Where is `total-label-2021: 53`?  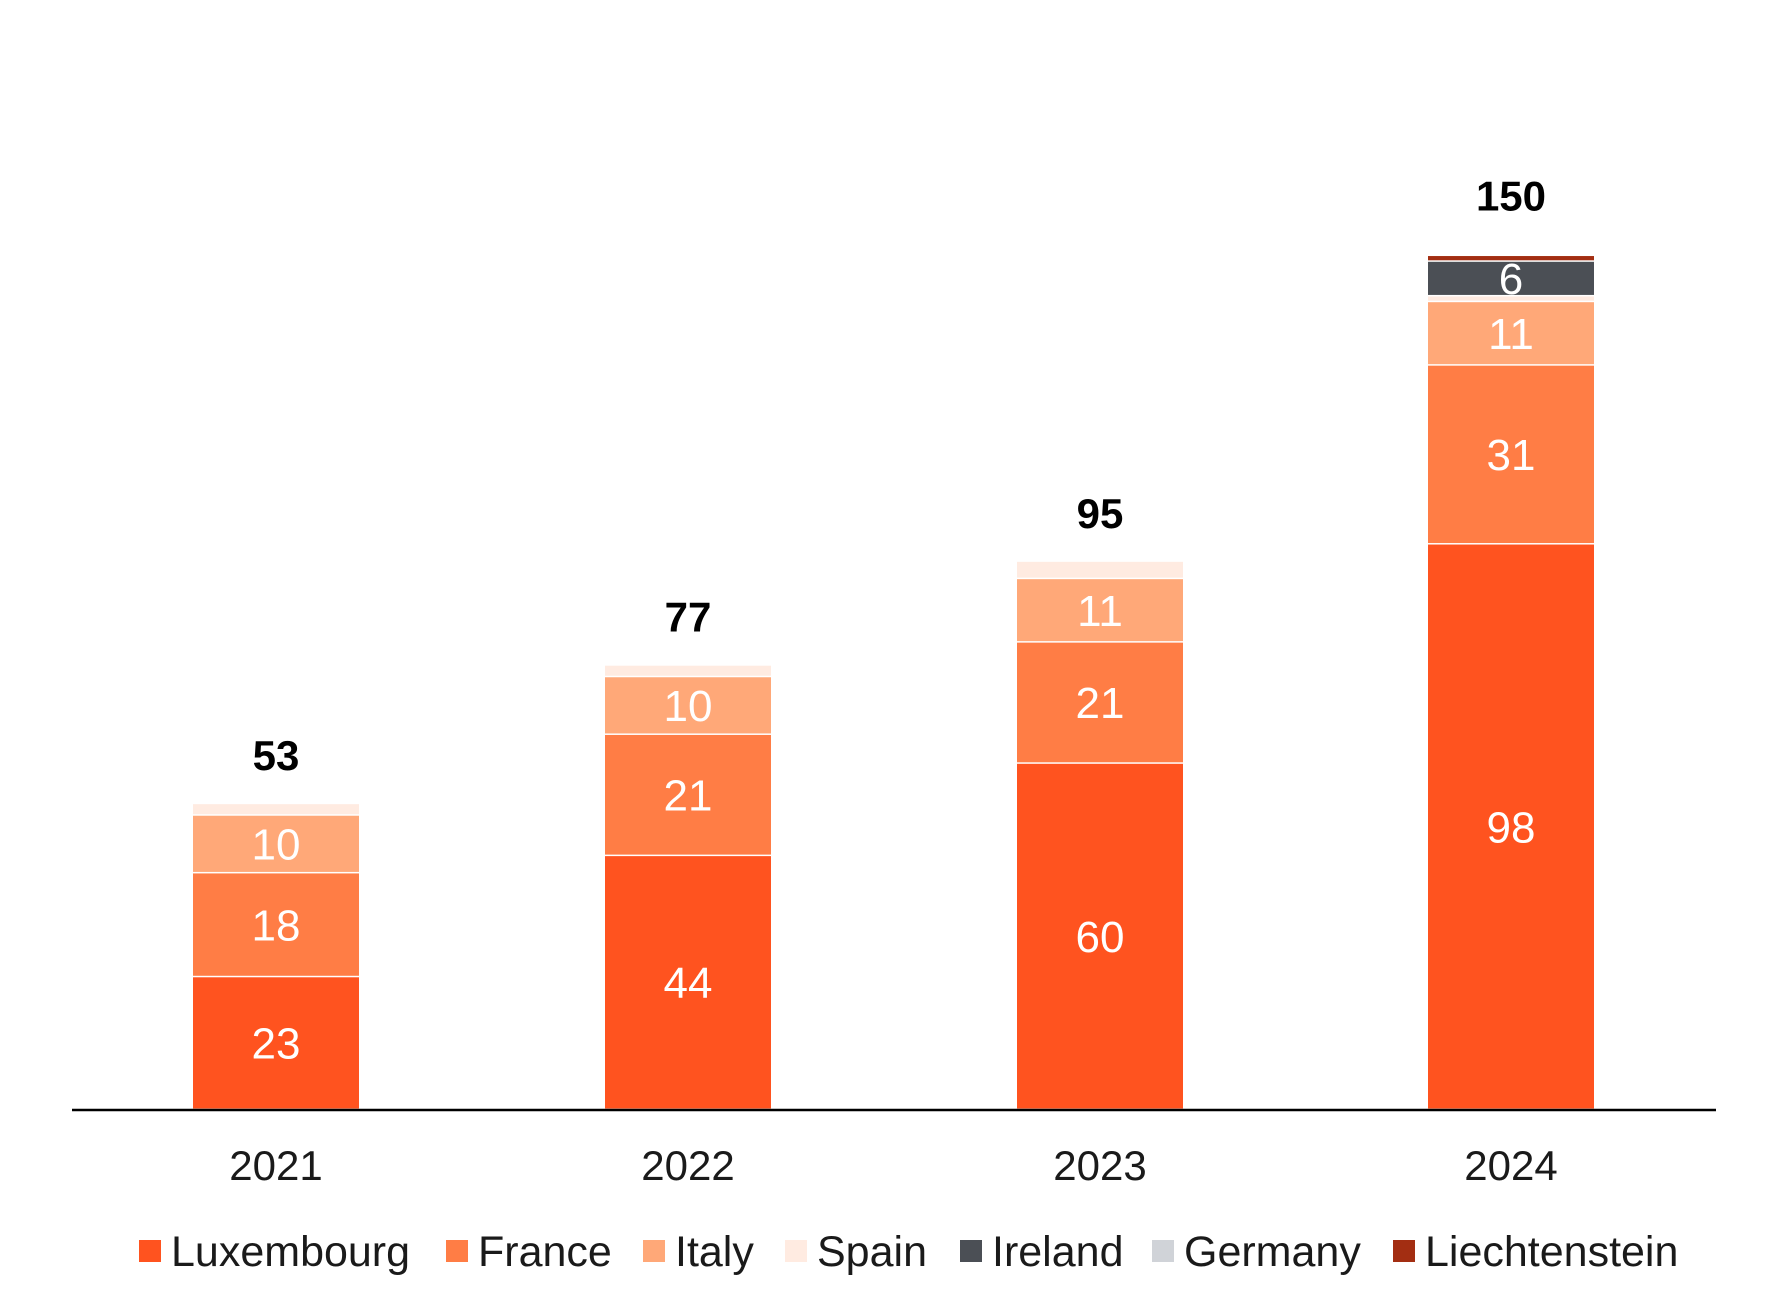
total-label-2021: 53 is located at coordinates (276, 755).